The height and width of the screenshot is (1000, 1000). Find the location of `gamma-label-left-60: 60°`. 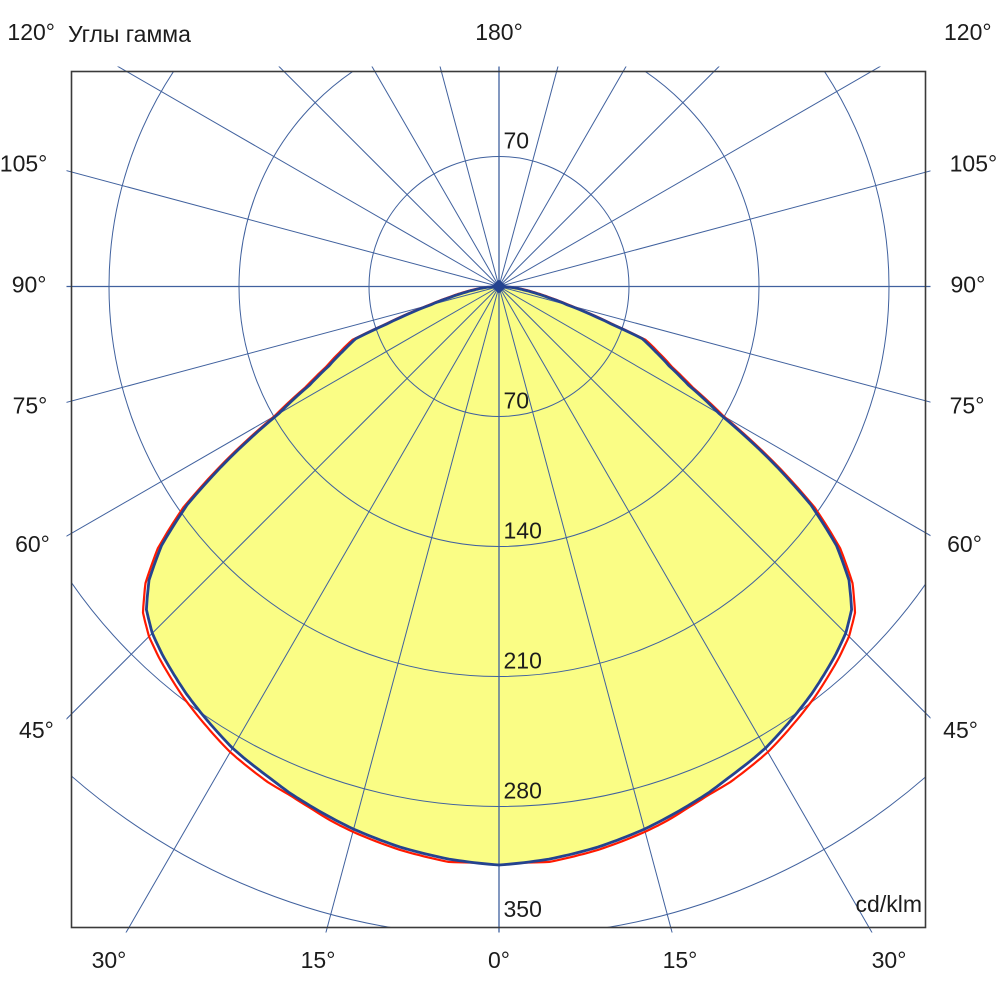

gamma-label-left-60: 60° is located at coordinates (32, 544).